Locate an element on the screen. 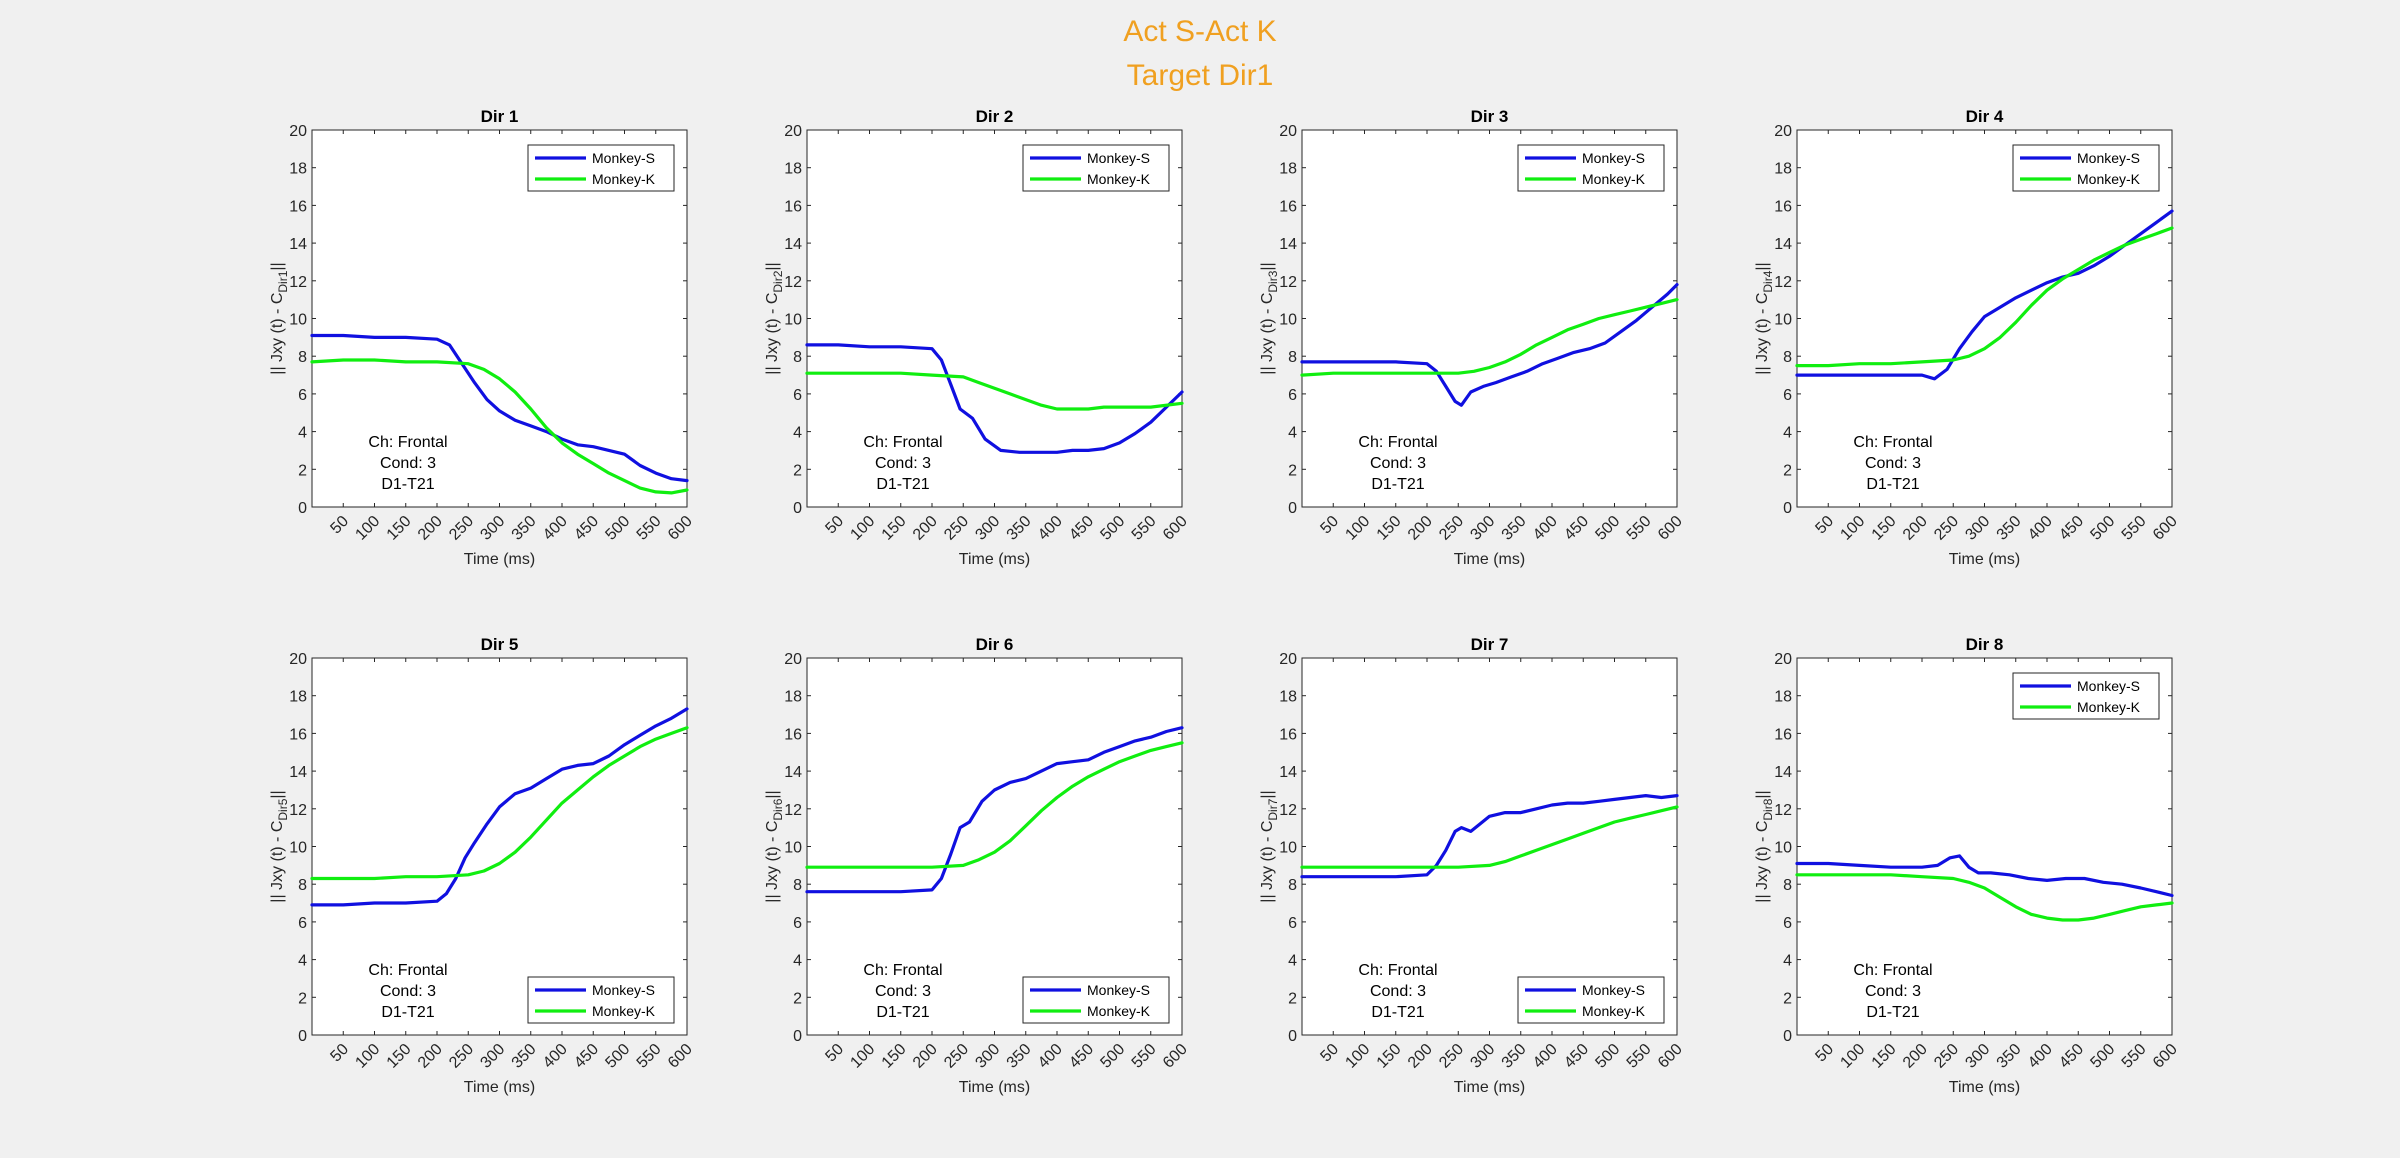 The height and width of the screenshot is (1158, 2400). y-axis-label-subscript: Dir3 is located at coordinates (1273, 281).